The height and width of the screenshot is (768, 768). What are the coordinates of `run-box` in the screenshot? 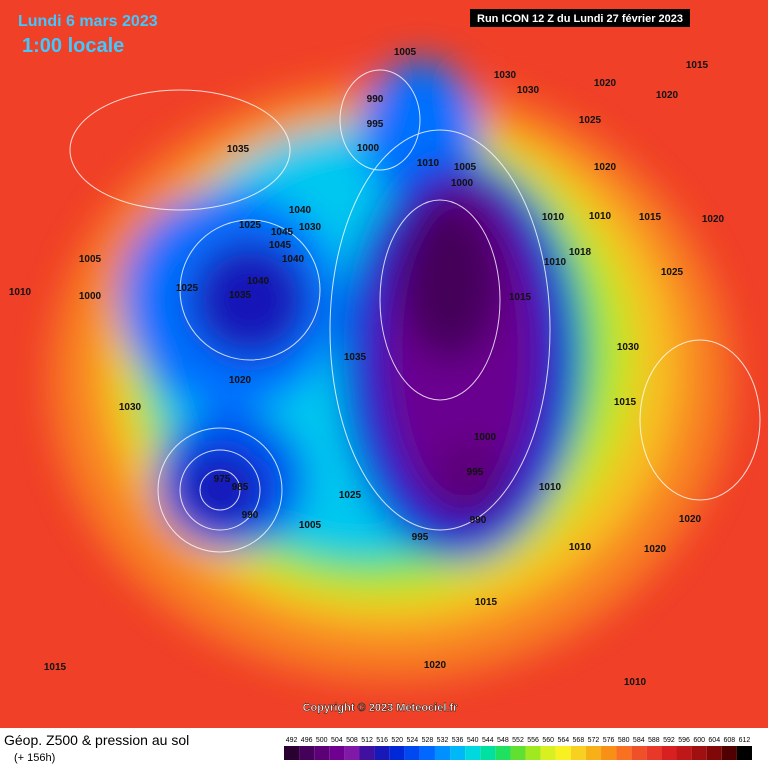 It's located at (580, 18).